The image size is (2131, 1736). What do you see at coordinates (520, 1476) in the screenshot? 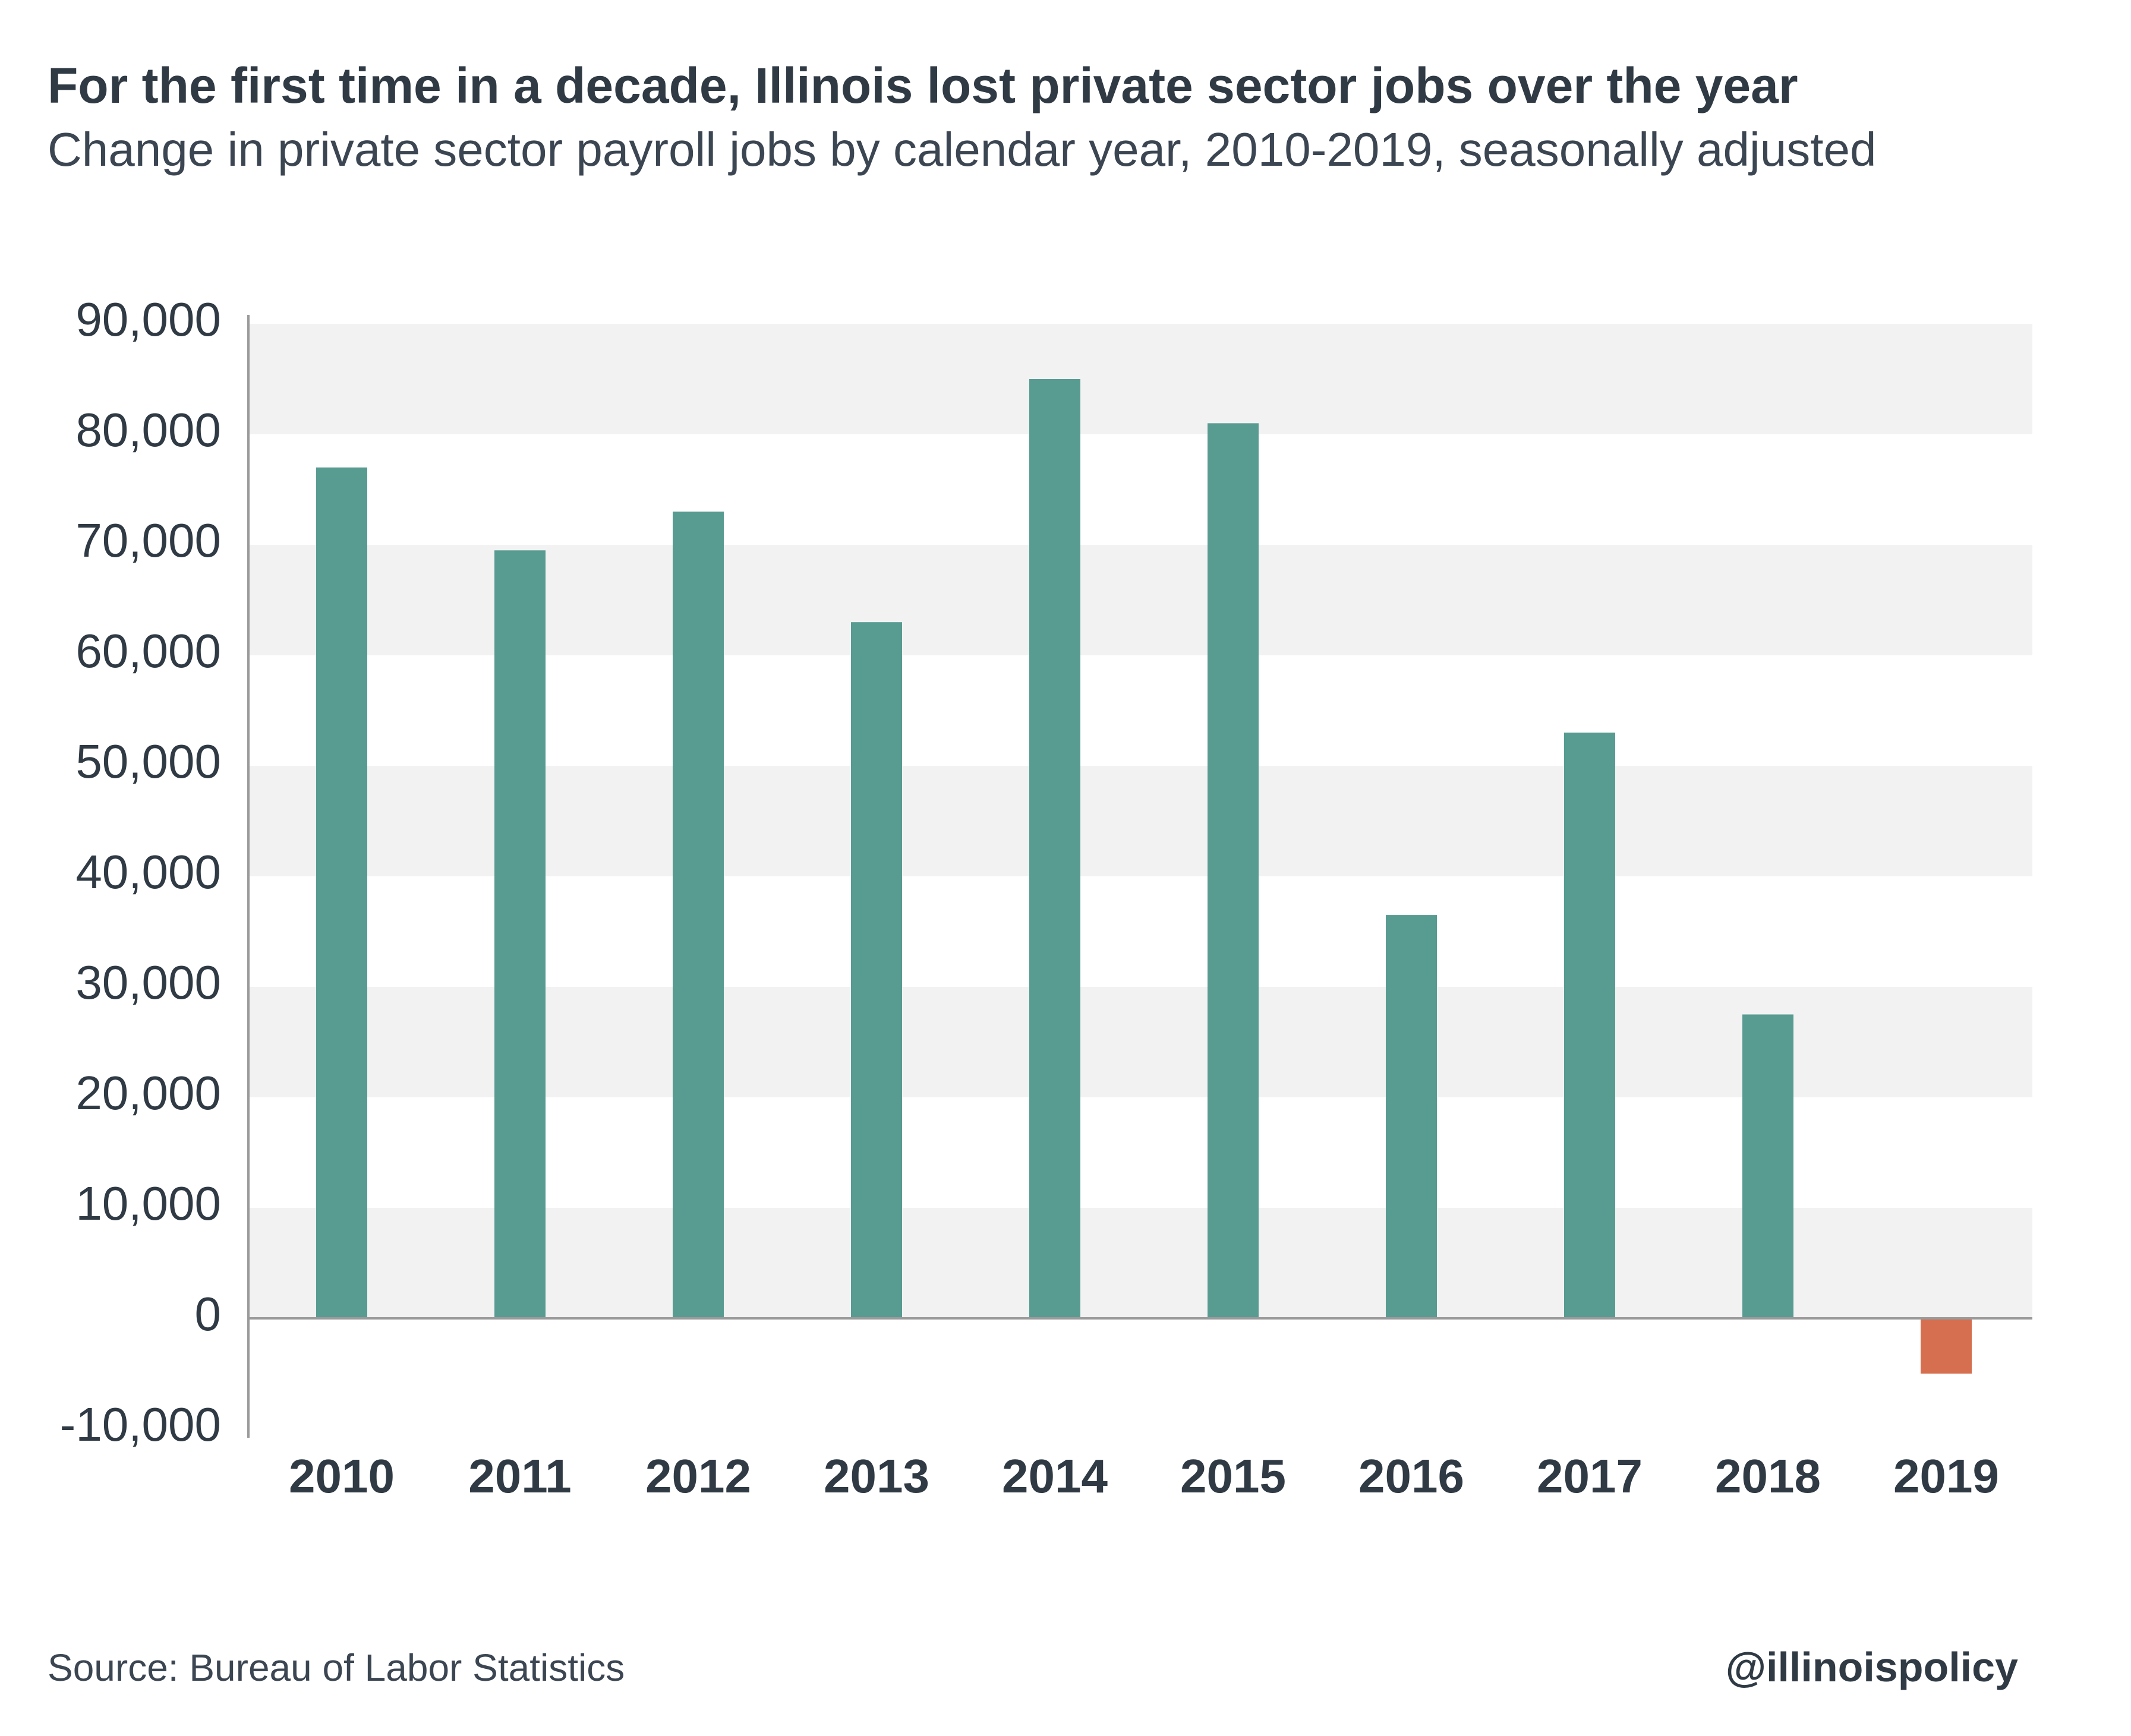
I see `x-tick-label: 2011` at bounding box center [520, 1476].